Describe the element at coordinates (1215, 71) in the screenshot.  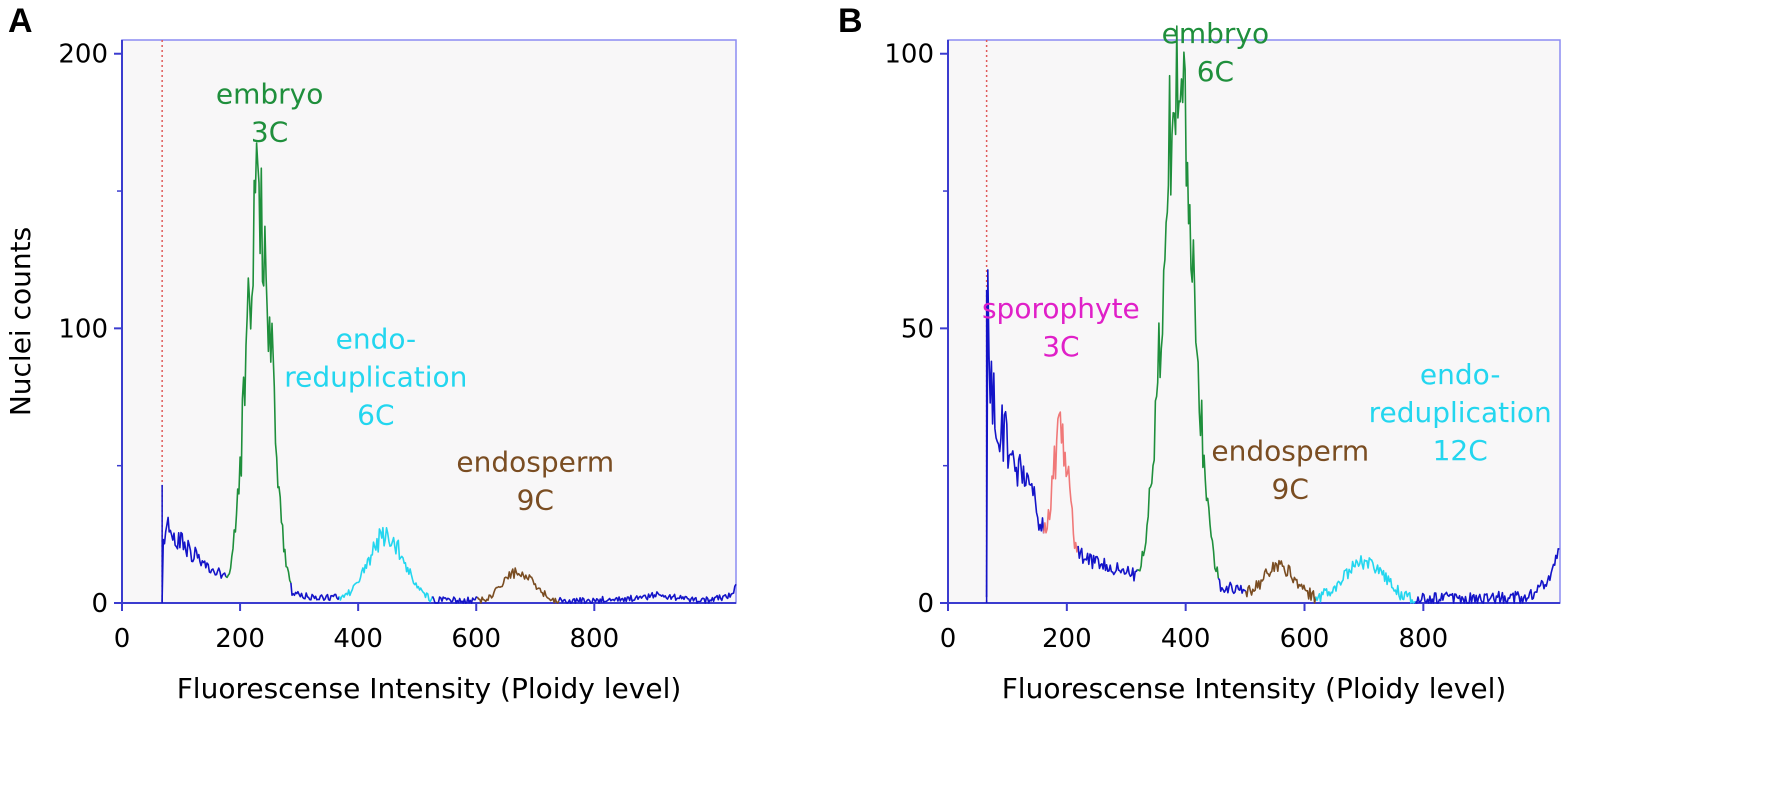
I see `peak-label-embryo: 6C` at that location.